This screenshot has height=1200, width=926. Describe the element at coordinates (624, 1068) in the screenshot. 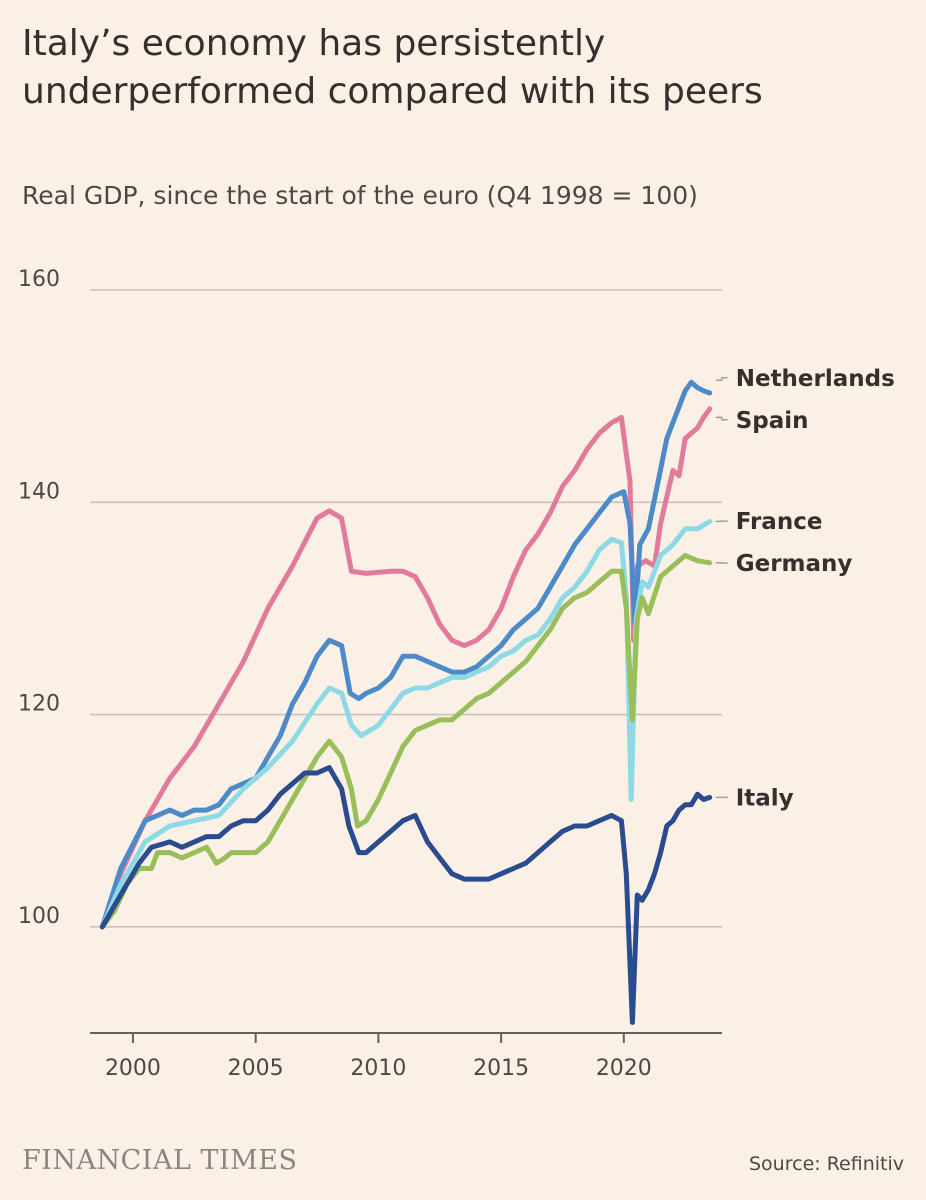

I see `x-tick-label-2020: 2020` at that location.